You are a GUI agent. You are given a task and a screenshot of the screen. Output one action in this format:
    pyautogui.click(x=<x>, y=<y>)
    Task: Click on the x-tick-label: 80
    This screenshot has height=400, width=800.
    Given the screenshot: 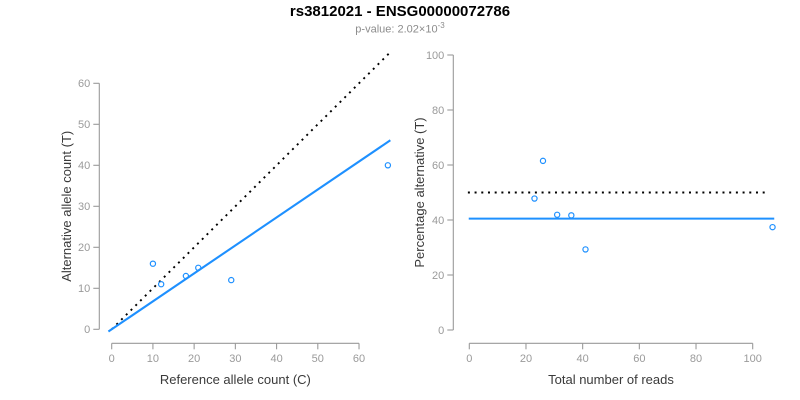 What is the action you would take?
    pyautogui.click(x=696, y=359)
    